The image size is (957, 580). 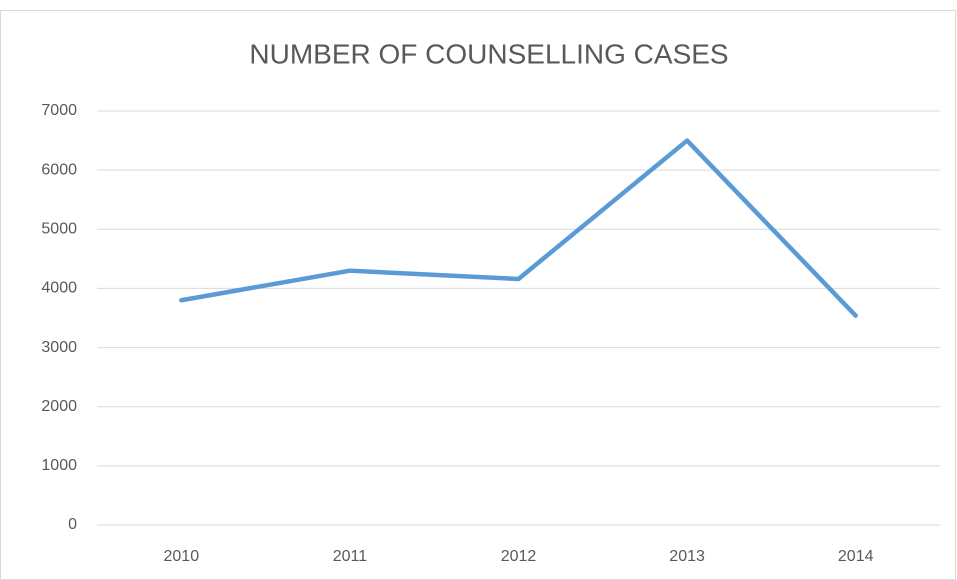 What do you see at coordinates (350, 556) in the screenshot?
I see `x-tick-label: 2011` at bounding box center [350, 556].